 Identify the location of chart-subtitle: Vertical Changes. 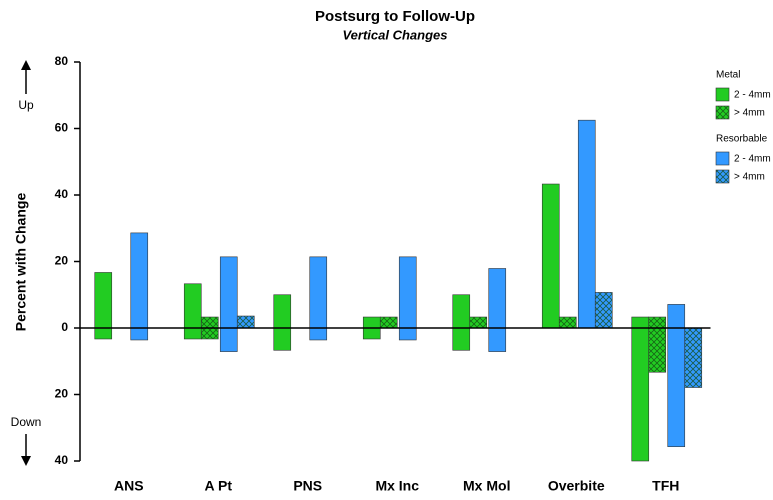
(394, 34).